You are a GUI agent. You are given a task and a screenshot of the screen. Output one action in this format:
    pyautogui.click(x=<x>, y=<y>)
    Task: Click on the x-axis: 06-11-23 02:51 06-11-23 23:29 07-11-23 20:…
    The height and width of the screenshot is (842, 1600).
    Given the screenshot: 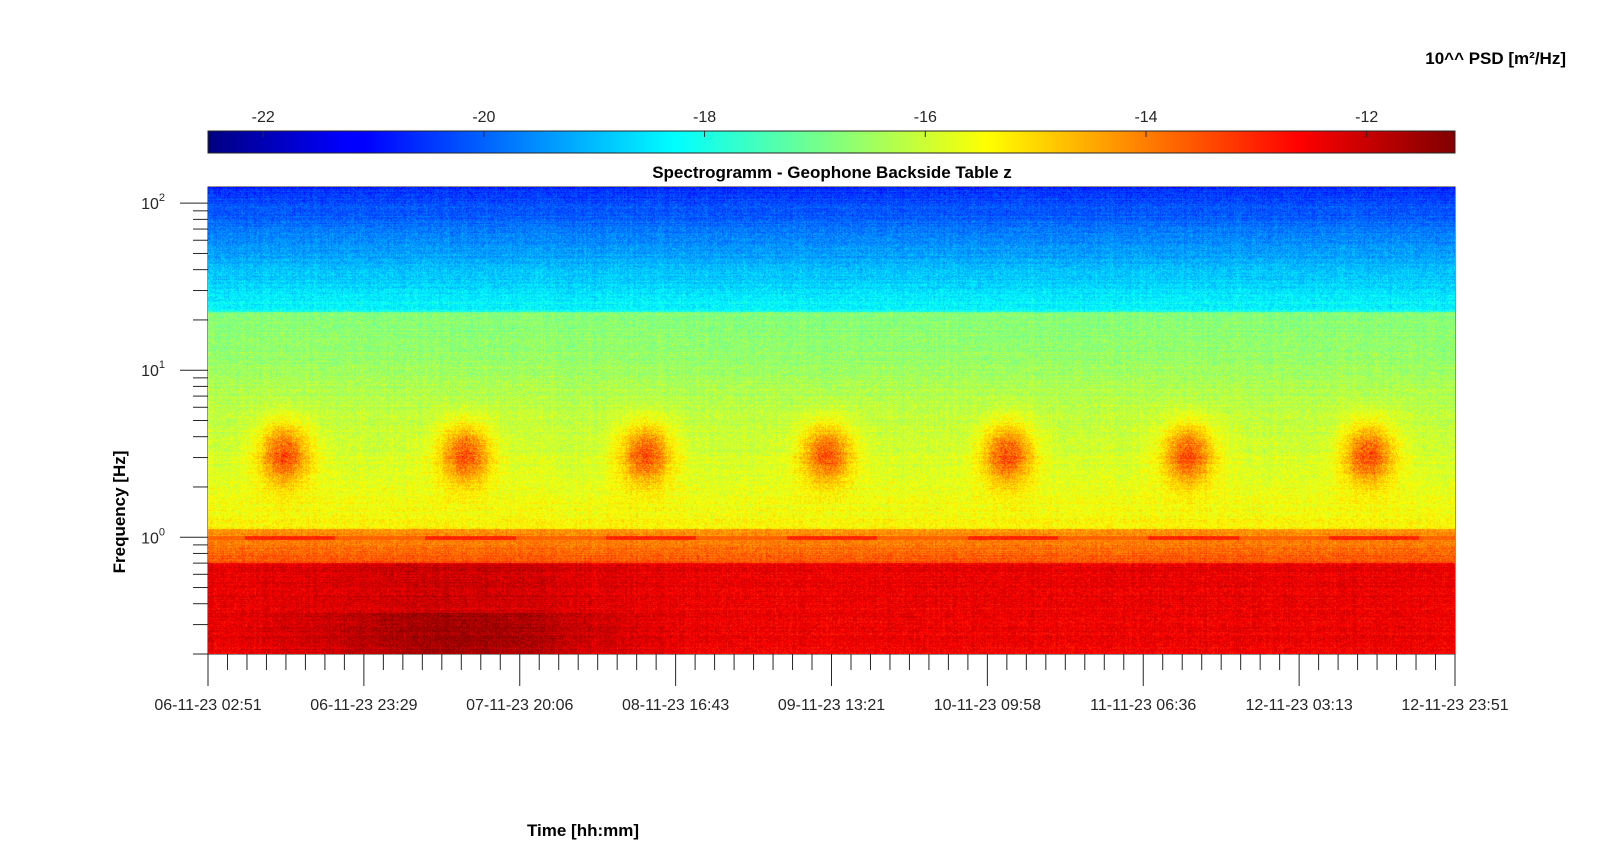 What is the action you would take?
    pyautogui.click(x=831, y=684)
    